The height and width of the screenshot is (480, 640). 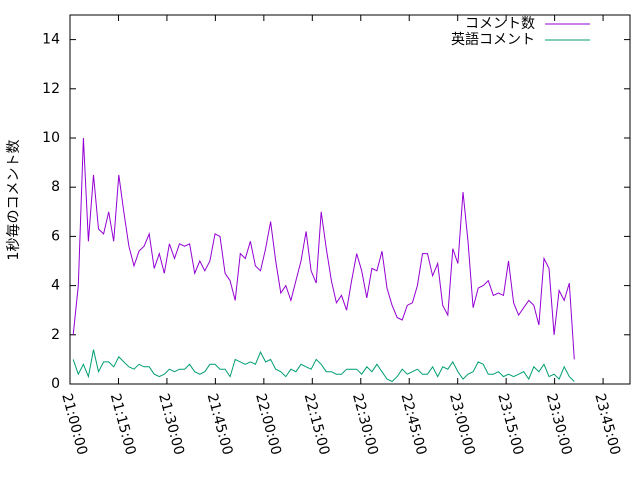 I want to click on x-tick-label: 21:30:00, so click(x=171, y=424).